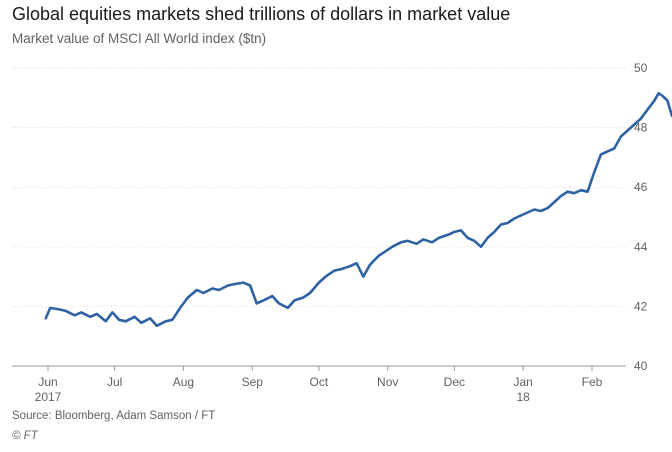  What do you see at coordinates (523, 397) in the screenshot?
I see `x-tick-sublabel: 18` at bounding box center [523, 397].